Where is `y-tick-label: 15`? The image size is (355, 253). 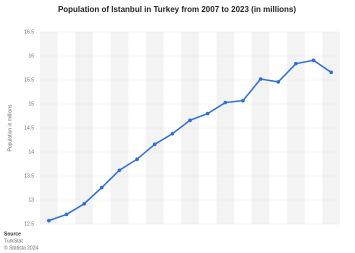
y-tick-label: 15 is located at coordinates (31, 104).